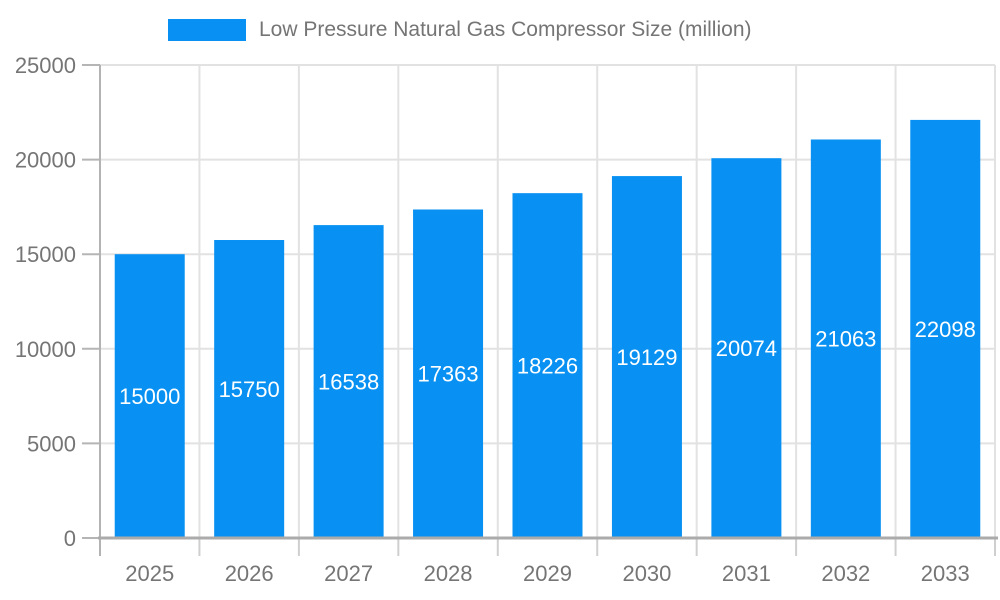 Image resolution: width=1000 pixels, height=600 pixels. Describe the element at coordinates (945, 573) in the screenshot. I see `x-axis-label: 2033` at that location.